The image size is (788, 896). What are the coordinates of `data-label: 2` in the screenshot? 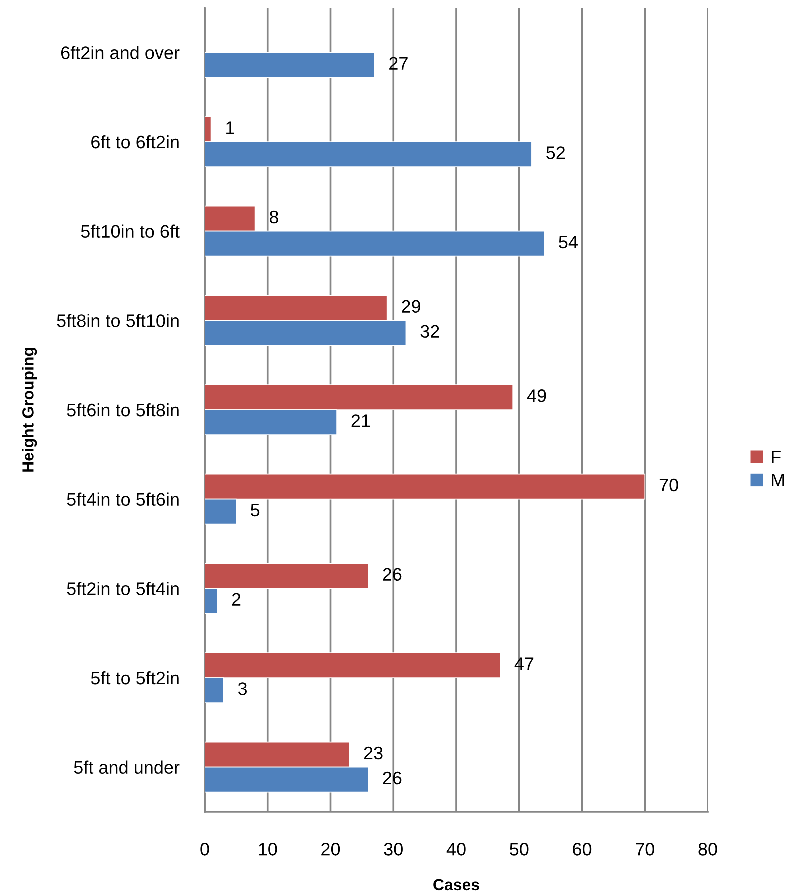 It's located at (236, 599).